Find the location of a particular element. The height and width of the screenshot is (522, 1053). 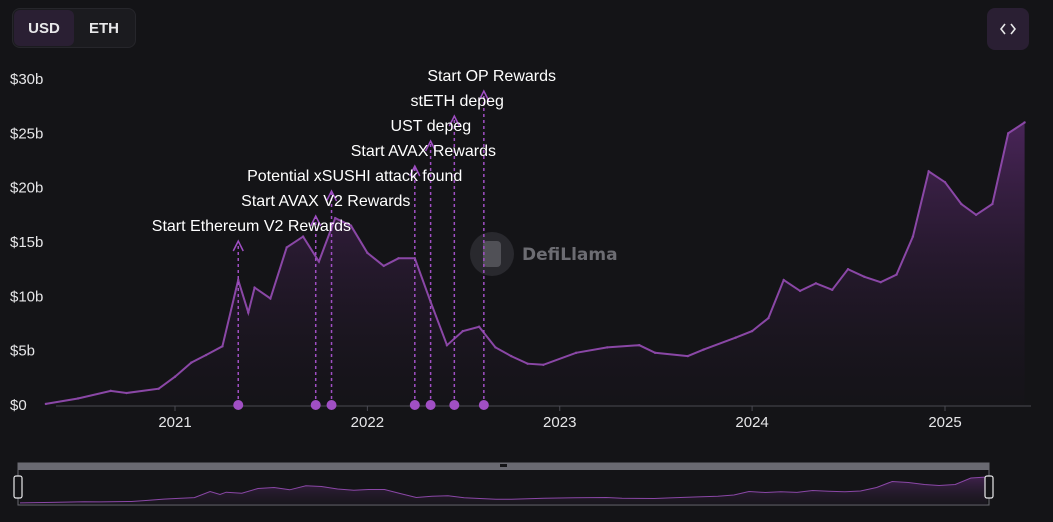

annotation: Start OP Rewards is located at coordinates (491, 239).